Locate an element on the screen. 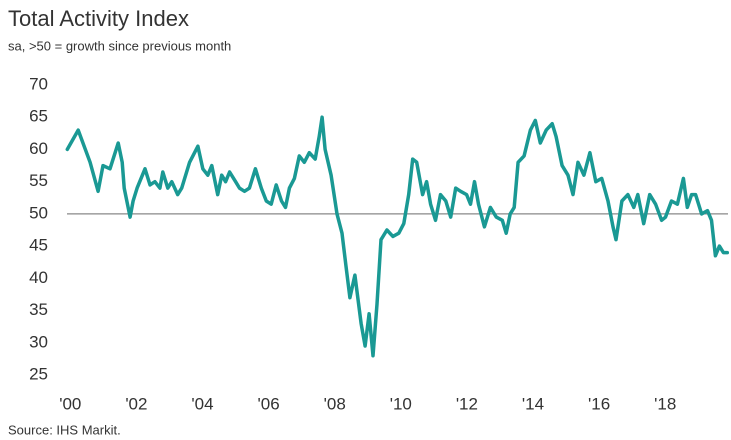 Image resolution: width=731 pixels, height=440 pixels. x-tick-label: '16 is located at coordinates (599, 403).